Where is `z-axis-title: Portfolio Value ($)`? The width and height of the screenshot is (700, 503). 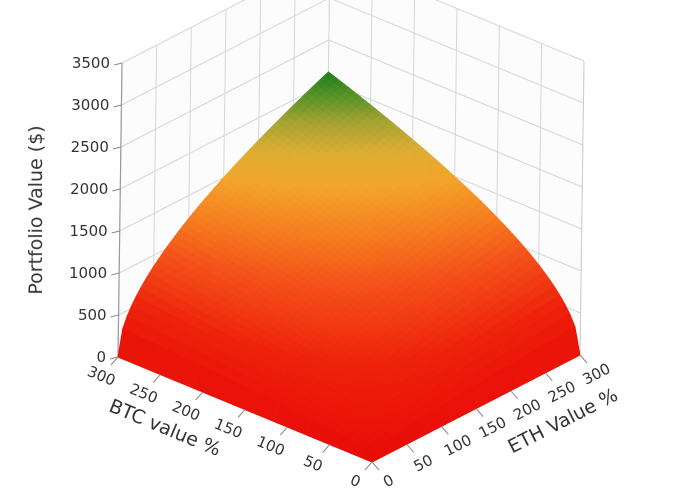 z-axis-title: Portfolio Value ($) is located at coordinates (36, 210).